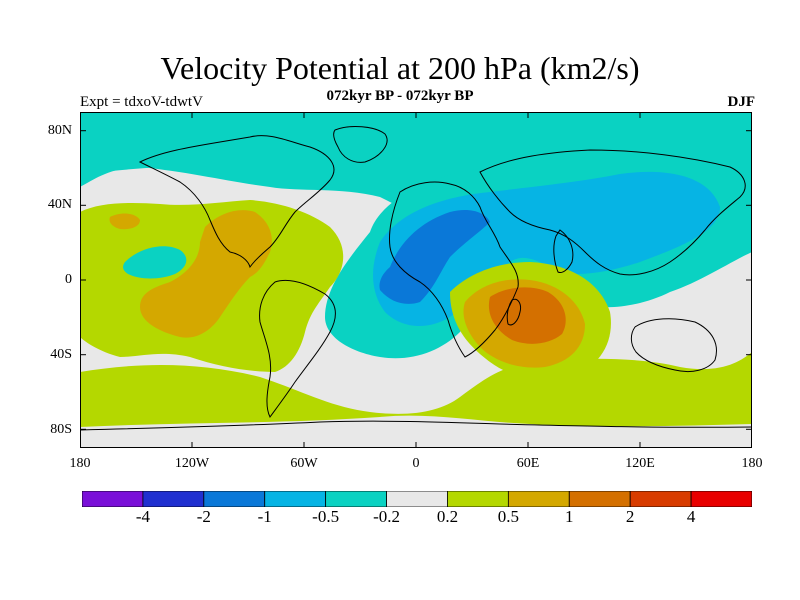 The width and height of the screenshot is (800, 600). Describe the element at coordinates (630, 516) in the screenshot. I see `colorbar-label-8: 2` at that location.